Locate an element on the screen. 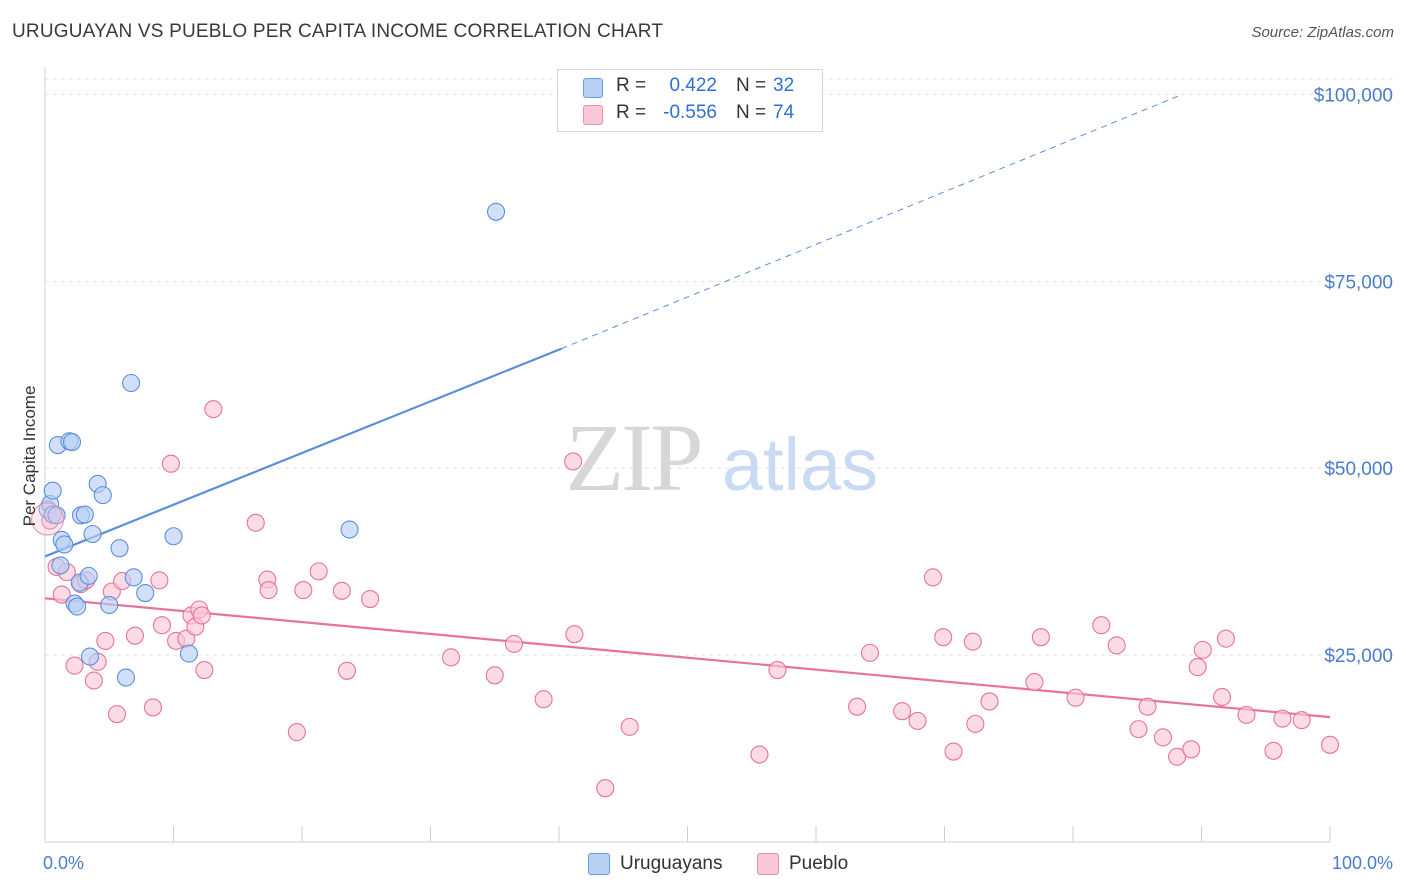 The height and width of the screenshot is (892, 1406). legend-r-value: -0.556 is located at coordinates (690, 112).